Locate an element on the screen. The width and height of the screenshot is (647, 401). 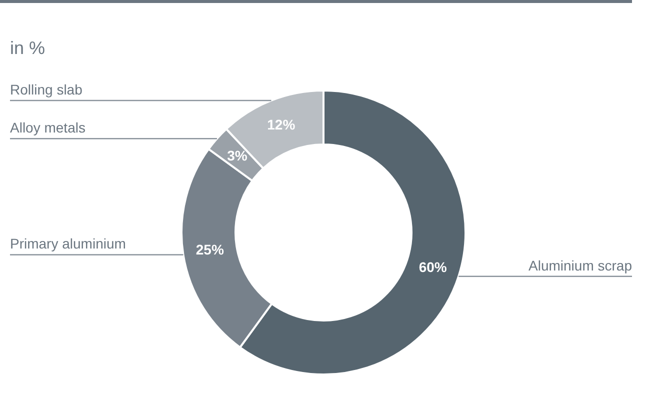
slice-label: Alloy metals is located at coordinates (48, 128).